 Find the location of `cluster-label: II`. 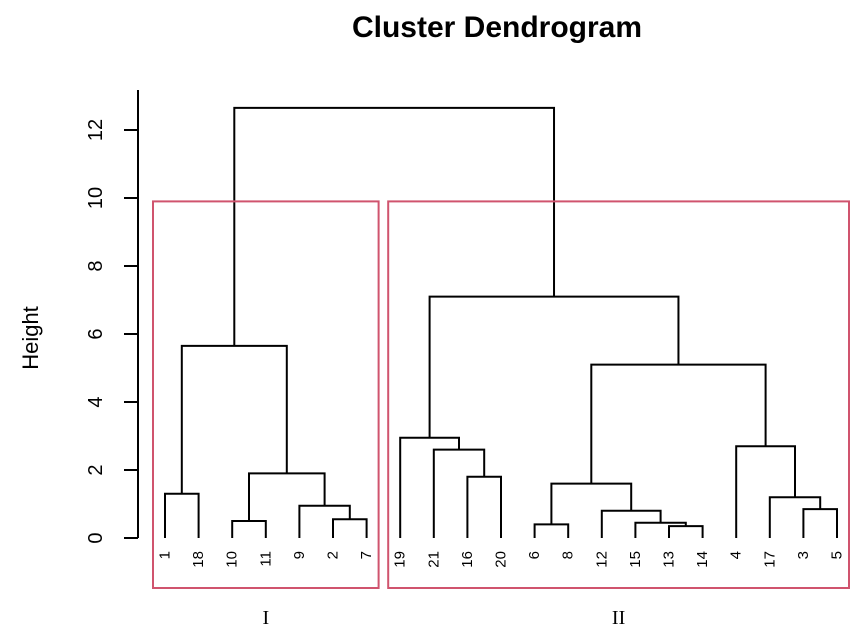

cluster-label: II is located at coordinates (618, 618).